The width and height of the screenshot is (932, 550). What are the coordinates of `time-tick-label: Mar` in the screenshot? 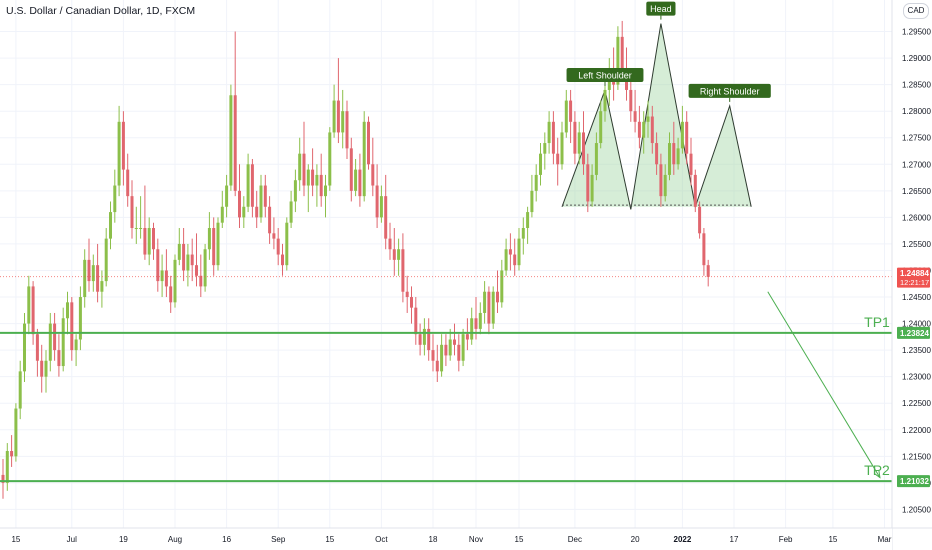 It's located at (885, 539).